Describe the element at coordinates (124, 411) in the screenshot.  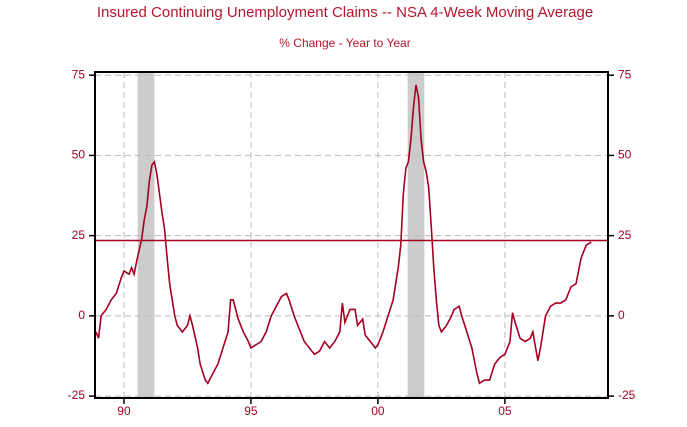
I see `x-tick-label: 90` at that location.